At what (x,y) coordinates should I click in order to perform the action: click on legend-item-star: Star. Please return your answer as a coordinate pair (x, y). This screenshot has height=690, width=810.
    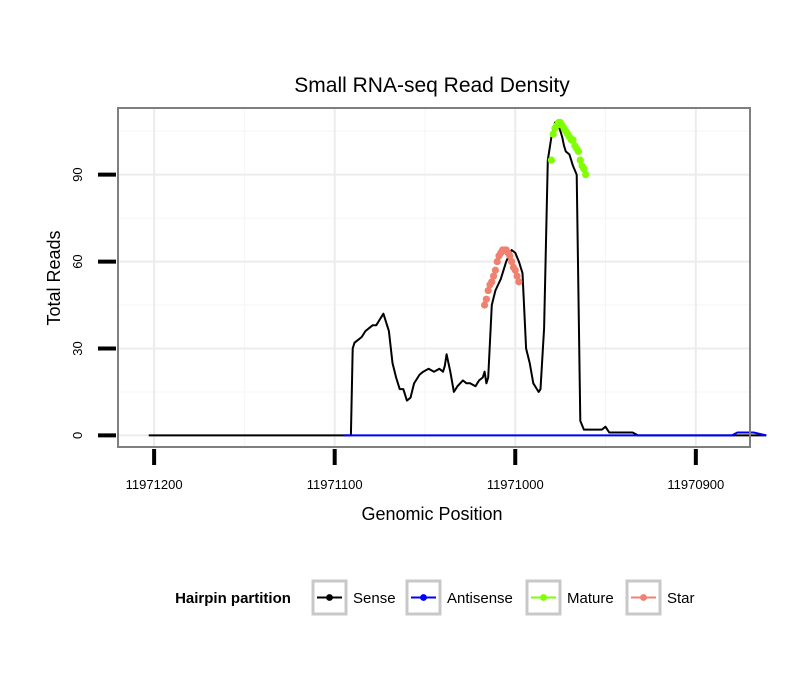
    Looking at the image, I should click on (660, 597).